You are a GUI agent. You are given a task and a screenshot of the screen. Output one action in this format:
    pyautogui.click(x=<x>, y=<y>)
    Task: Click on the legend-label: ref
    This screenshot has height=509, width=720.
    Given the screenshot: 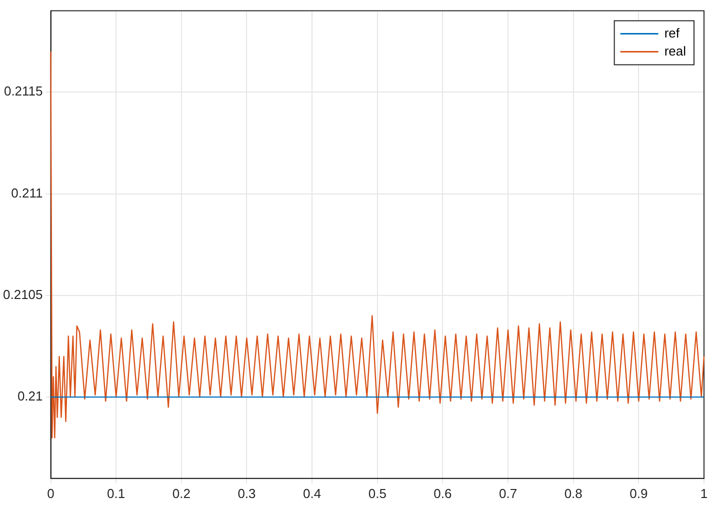 What is the action you would take?
    pyautogui.click(x=672, y=32)
    